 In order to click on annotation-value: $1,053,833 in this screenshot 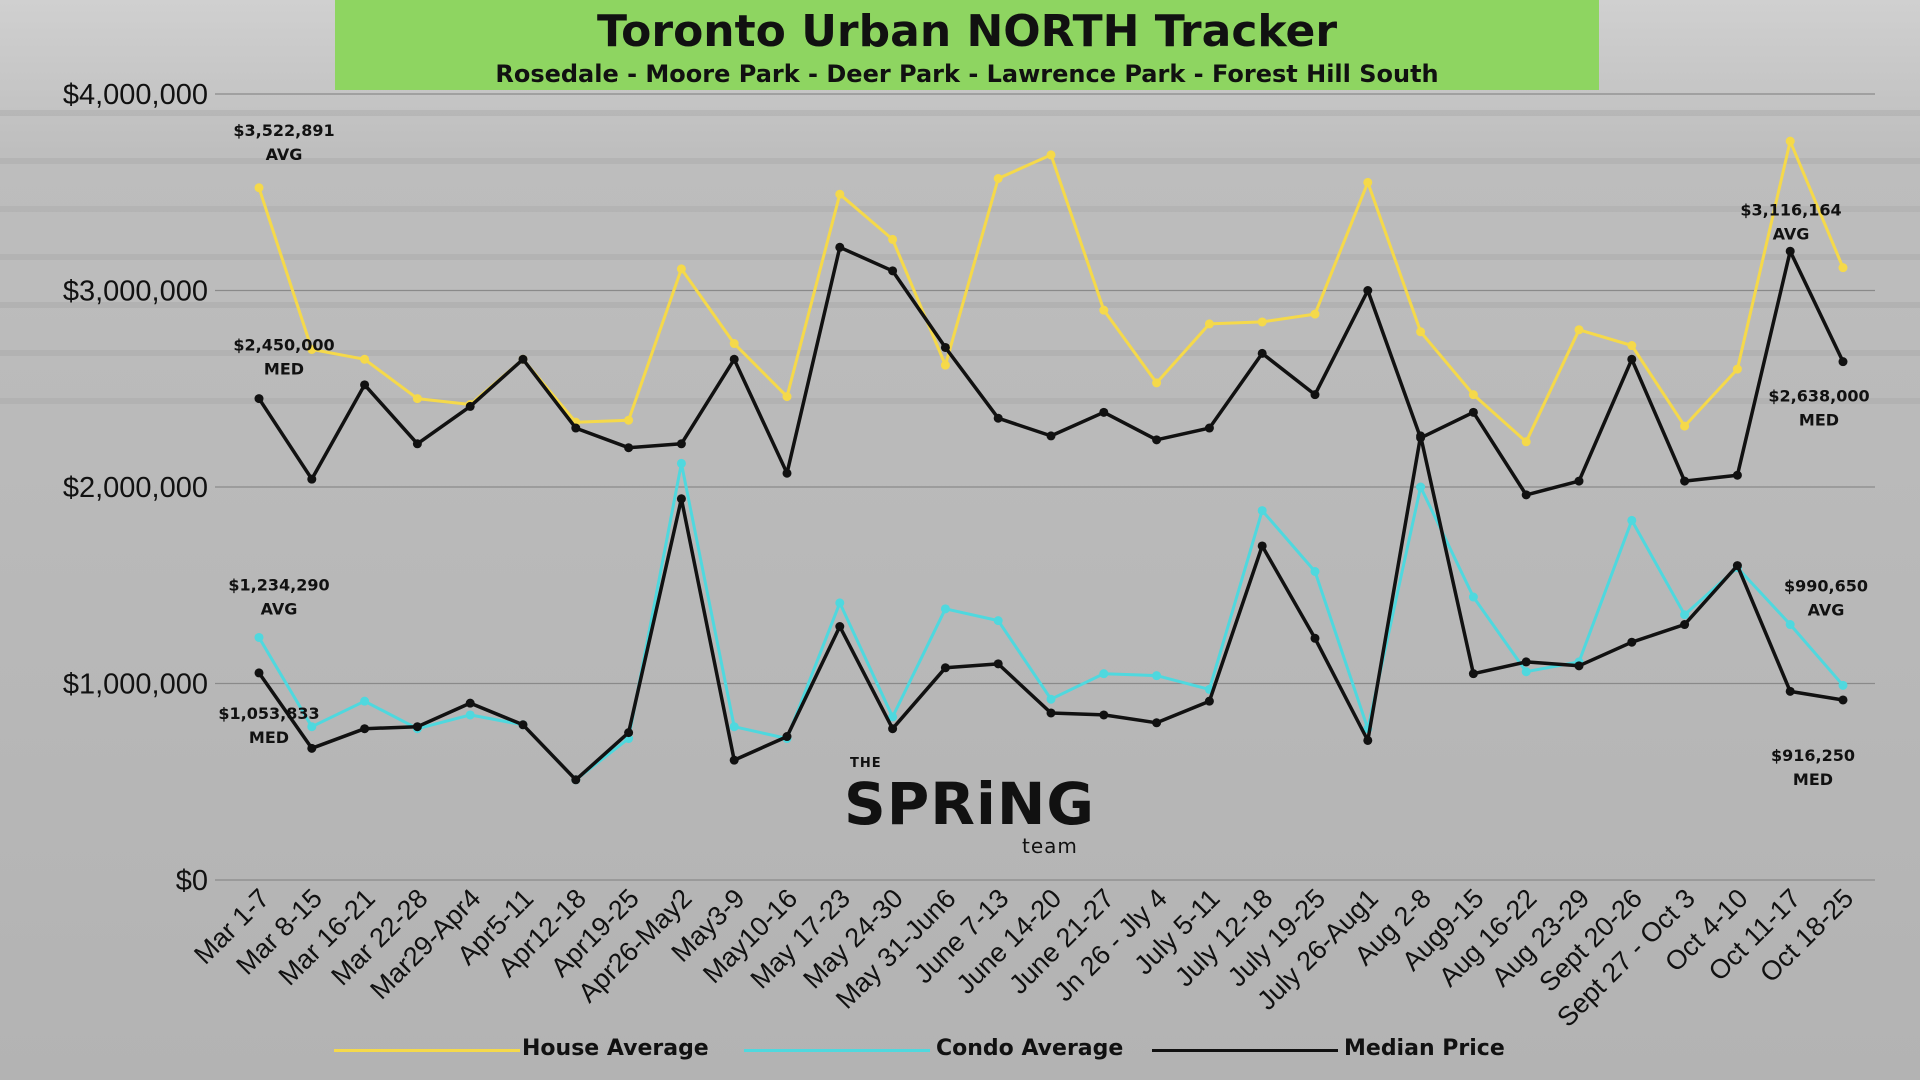, I will do `click(268, 713)`.